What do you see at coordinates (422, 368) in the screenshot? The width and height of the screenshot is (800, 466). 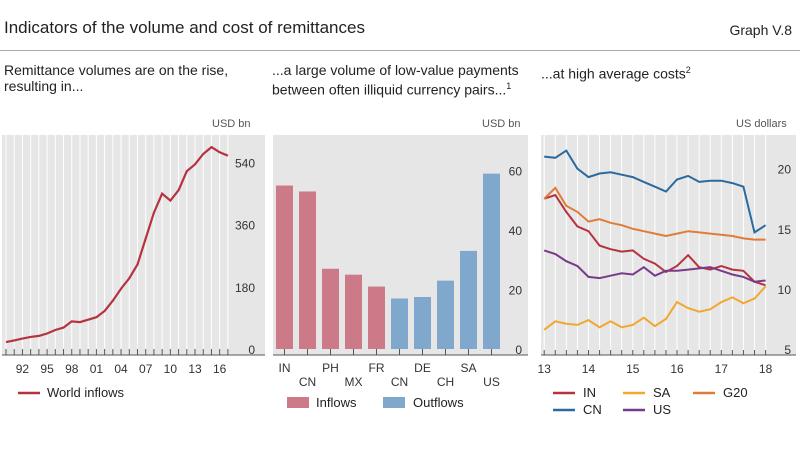 I see `panel2-x-tick-label: DE` at bounding box center [422, 368].